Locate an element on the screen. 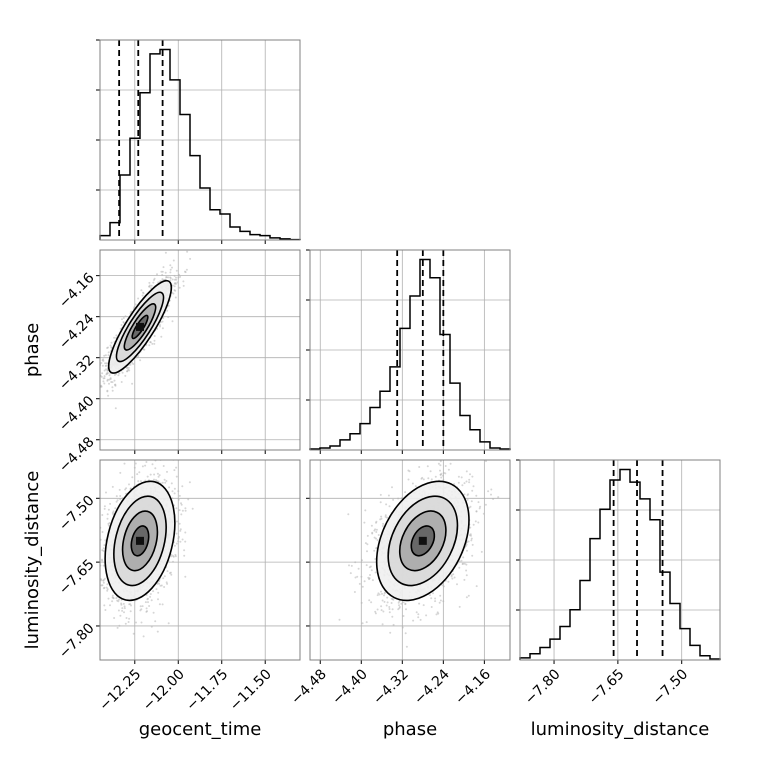 The image size is (760, 760). density-peak is located at coordinates (140, 540).